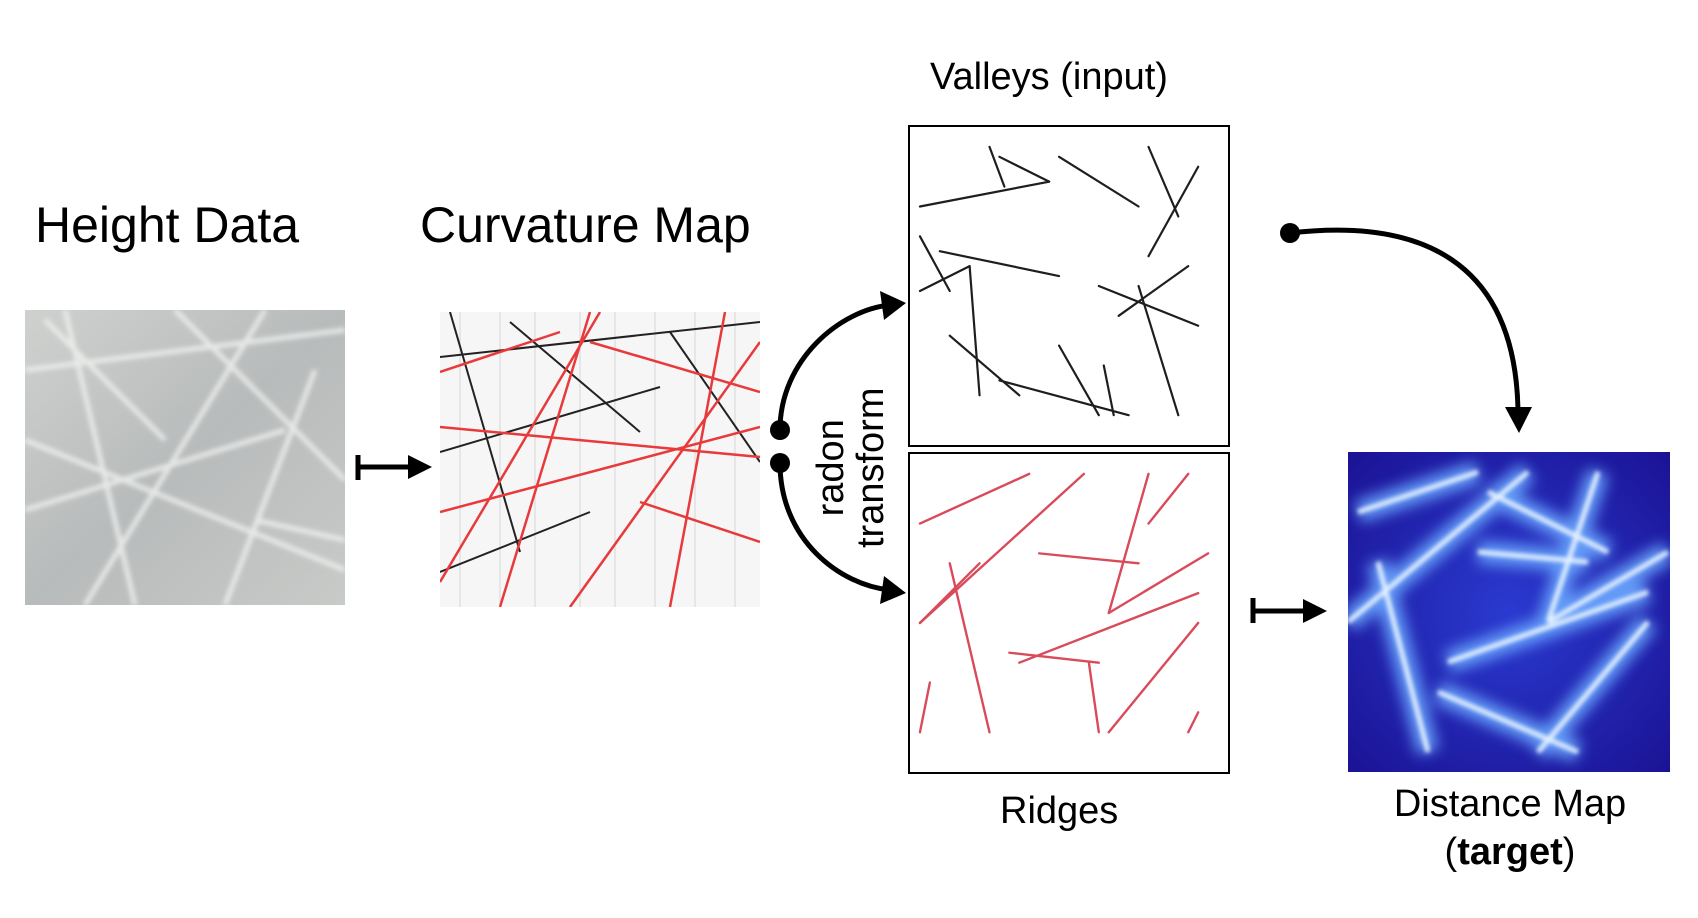 This screenshot has height=918, width=1698. I want to click on radon-label-line1: radon, so click(831, 468).